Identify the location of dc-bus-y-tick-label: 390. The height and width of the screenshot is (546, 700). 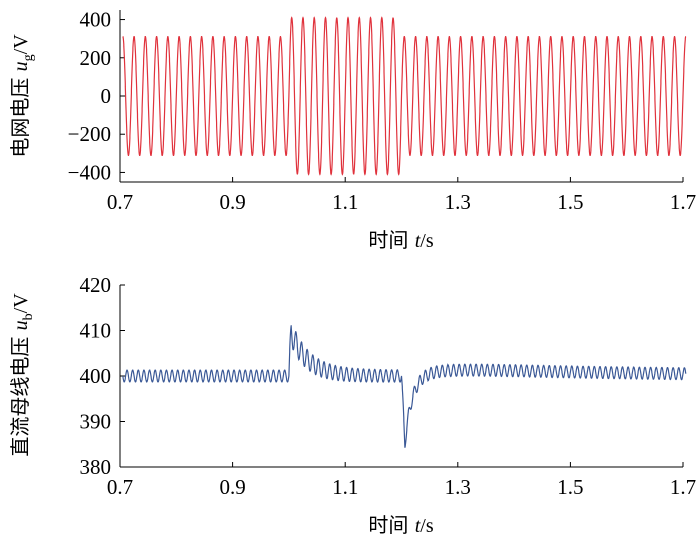
(96, 422).